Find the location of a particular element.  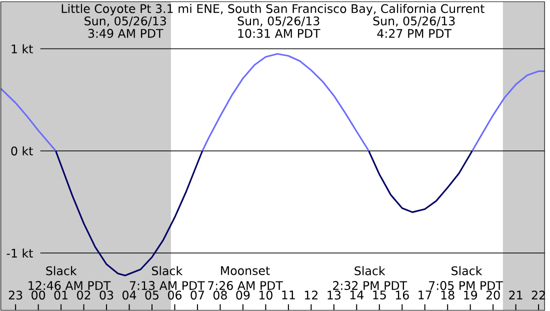

x-tick-label: 02 is located at coordinates (83, 295).